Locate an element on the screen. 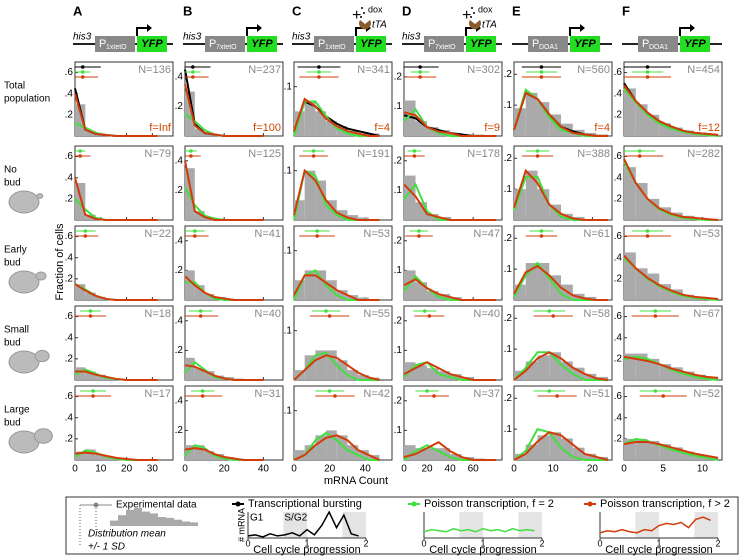 This screenshot has width=744, height=556. sample-size: N=58 is located at coordinates (596, 314).